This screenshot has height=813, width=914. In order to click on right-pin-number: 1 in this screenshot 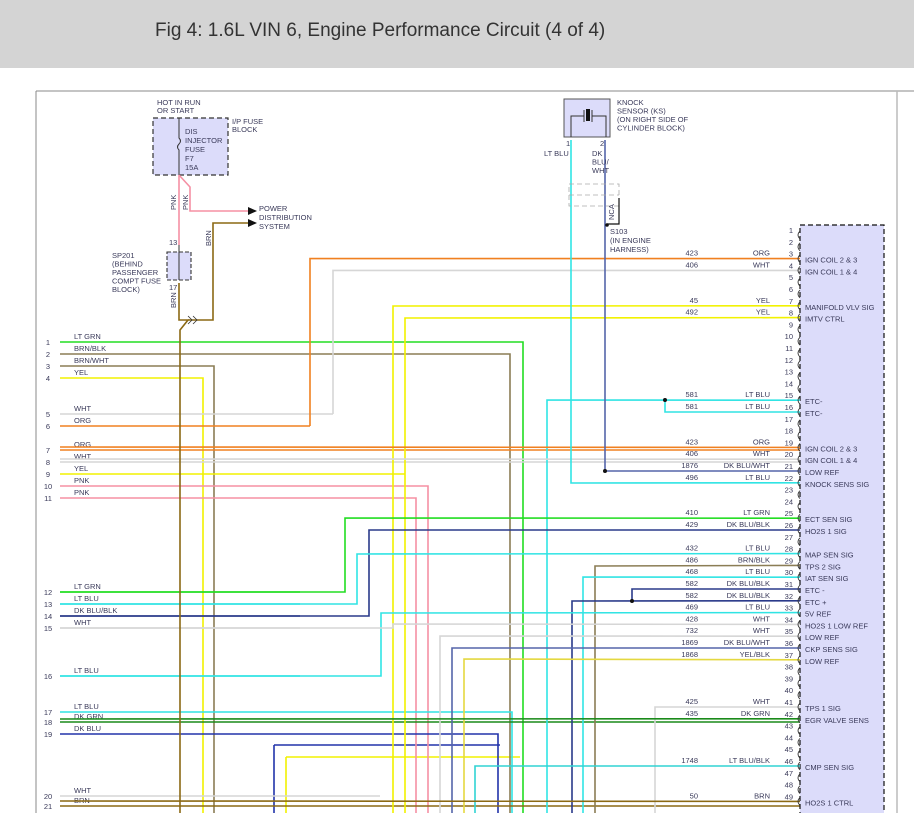, I will do `click(791, 230)`.